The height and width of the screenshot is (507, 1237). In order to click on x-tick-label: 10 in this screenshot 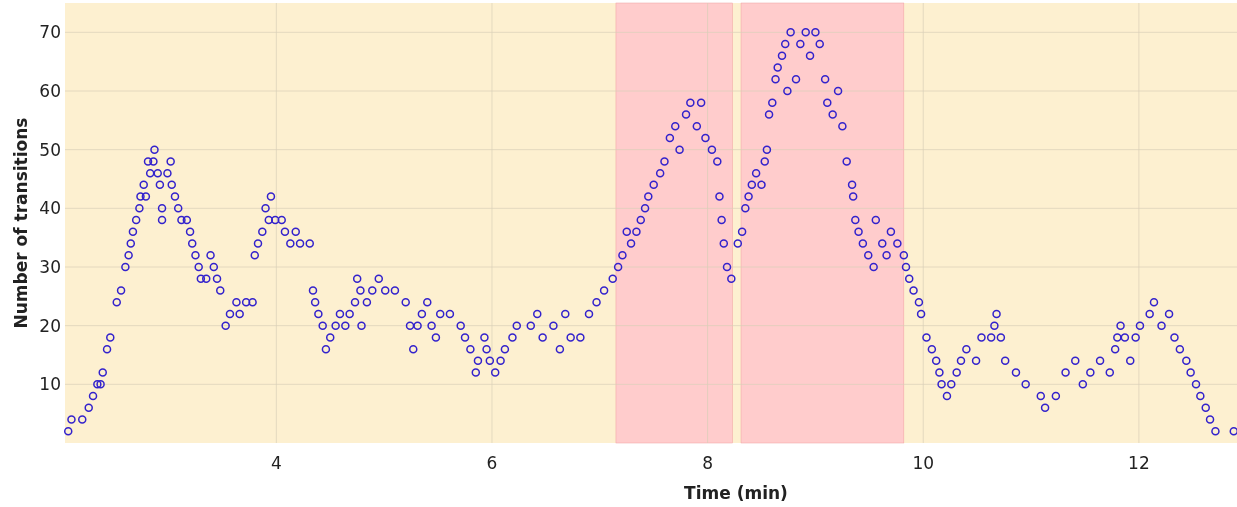, I will do `click(923, 463)`.